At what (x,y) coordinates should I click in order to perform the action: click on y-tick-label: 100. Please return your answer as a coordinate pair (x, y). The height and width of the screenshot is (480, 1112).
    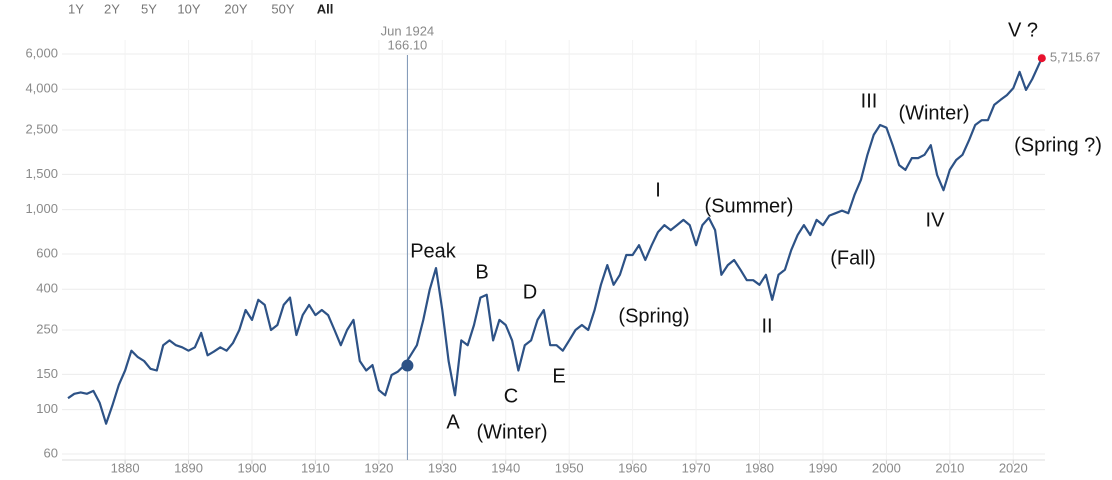
    Looking at the image, I should click on (47, 408).